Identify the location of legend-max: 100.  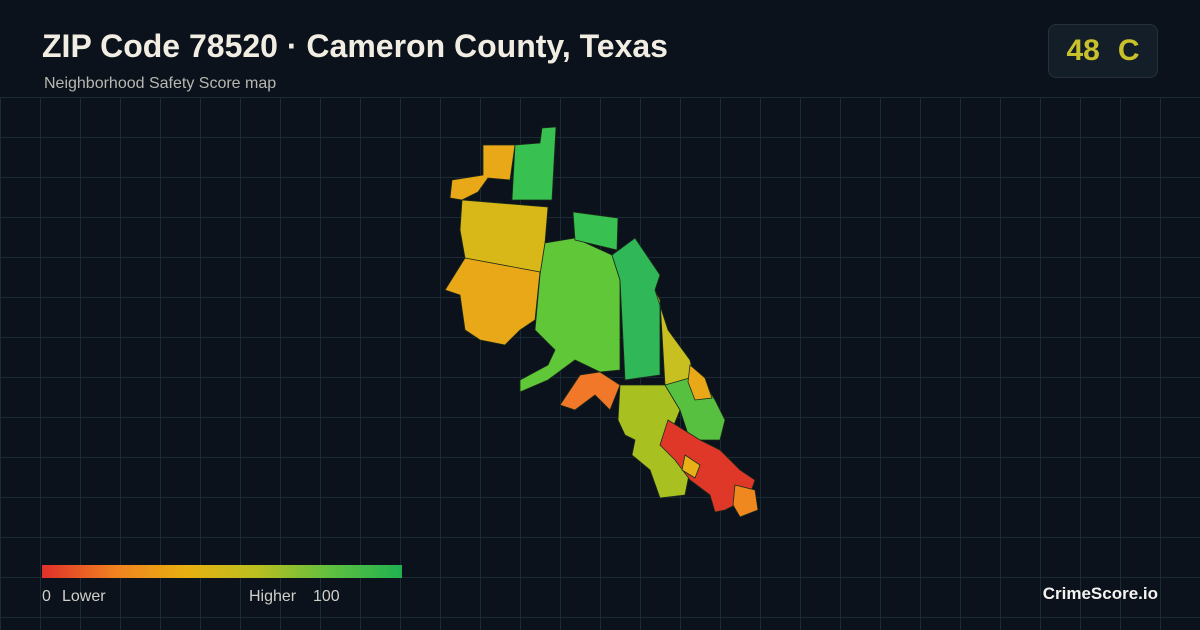
(326, 596).